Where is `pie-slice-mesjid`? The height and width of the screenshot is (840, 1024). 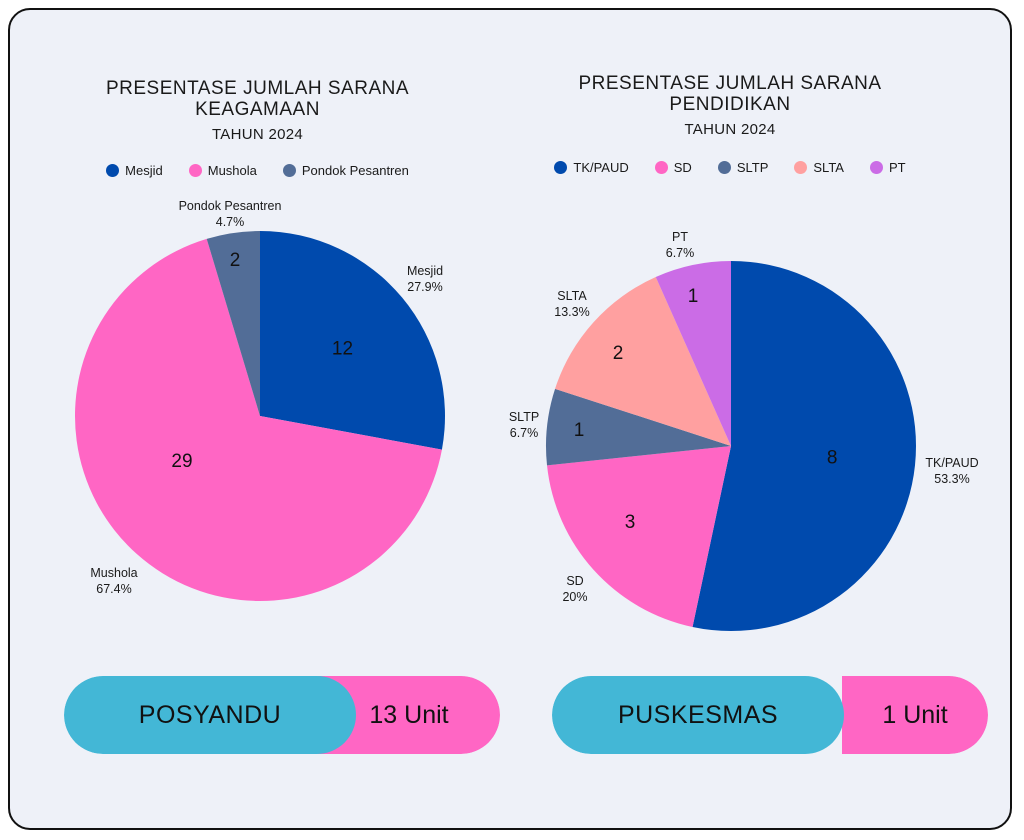 pie-slice-mesjid is located at coordinates (352, 340).